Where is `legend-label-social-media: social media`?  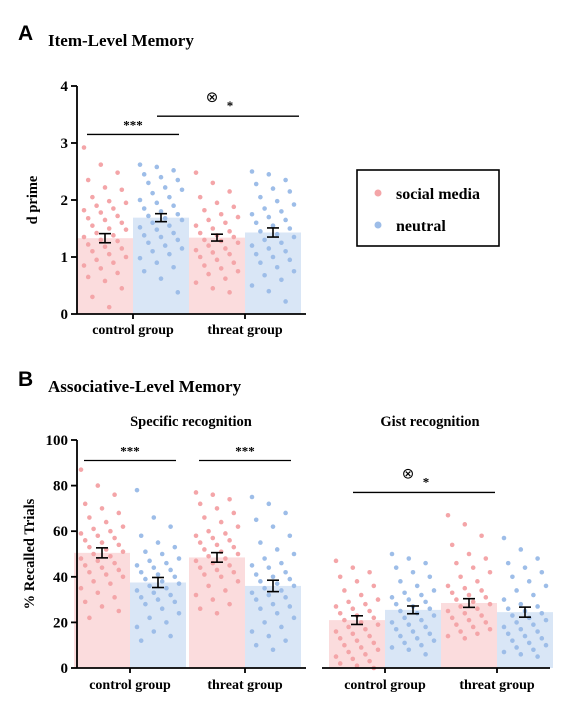
legend-label-social-media: social media is located at coordinates (438, 194).